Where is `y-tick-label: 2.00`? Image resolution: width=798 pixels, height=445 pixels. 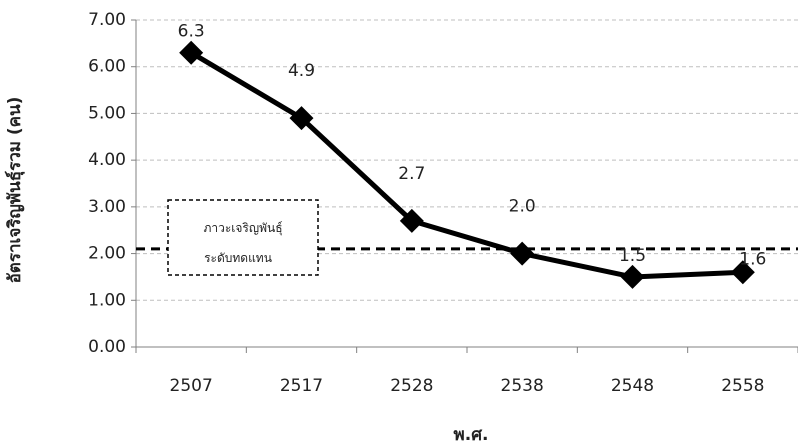 y-tick-label: 2.00 is located at coordinates (107, 254).